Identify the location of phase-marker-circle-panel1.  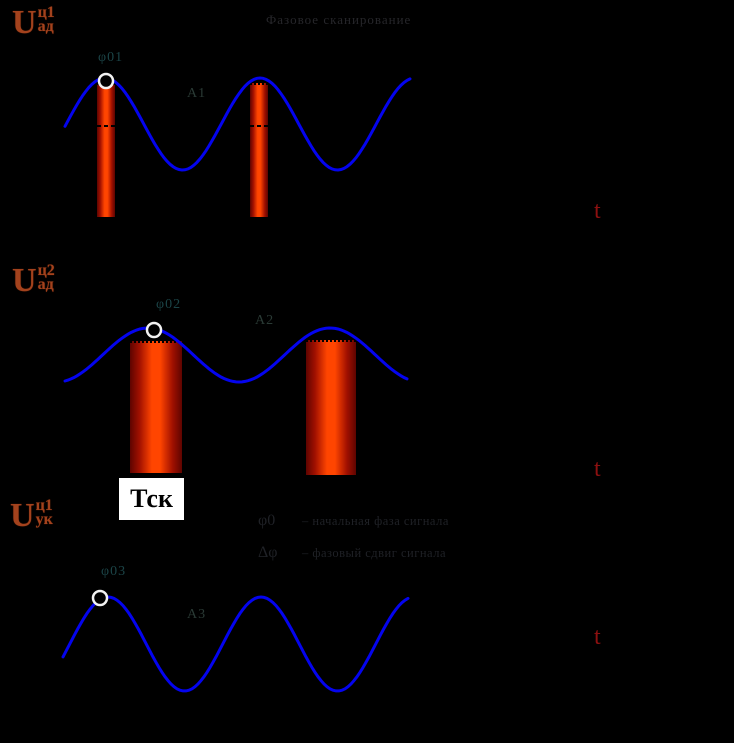
(106, 81).